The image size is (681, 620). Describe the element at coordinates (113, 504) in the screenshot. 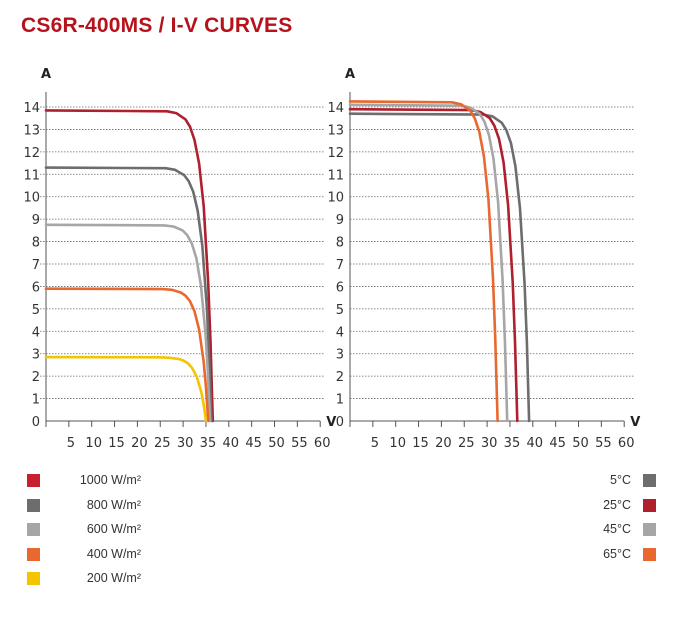

I see `legend-label: 800 W/m²` at that location.